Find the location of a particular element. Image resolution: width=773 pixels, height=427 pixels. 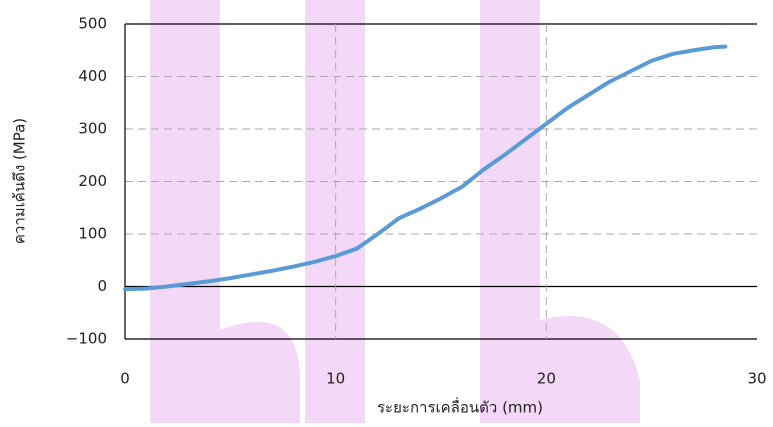

x-tick-label: 0 is located at coordinates (125, 379).